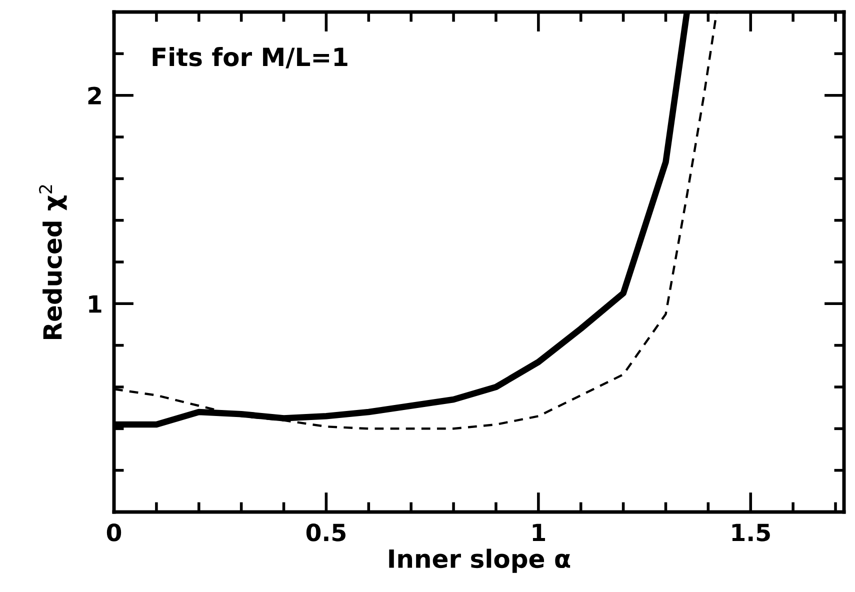  What do you see at coordinates (751, 533) in the screenshot?
I see `x-tick-label: 1.5` at bounding box center [751, 533].